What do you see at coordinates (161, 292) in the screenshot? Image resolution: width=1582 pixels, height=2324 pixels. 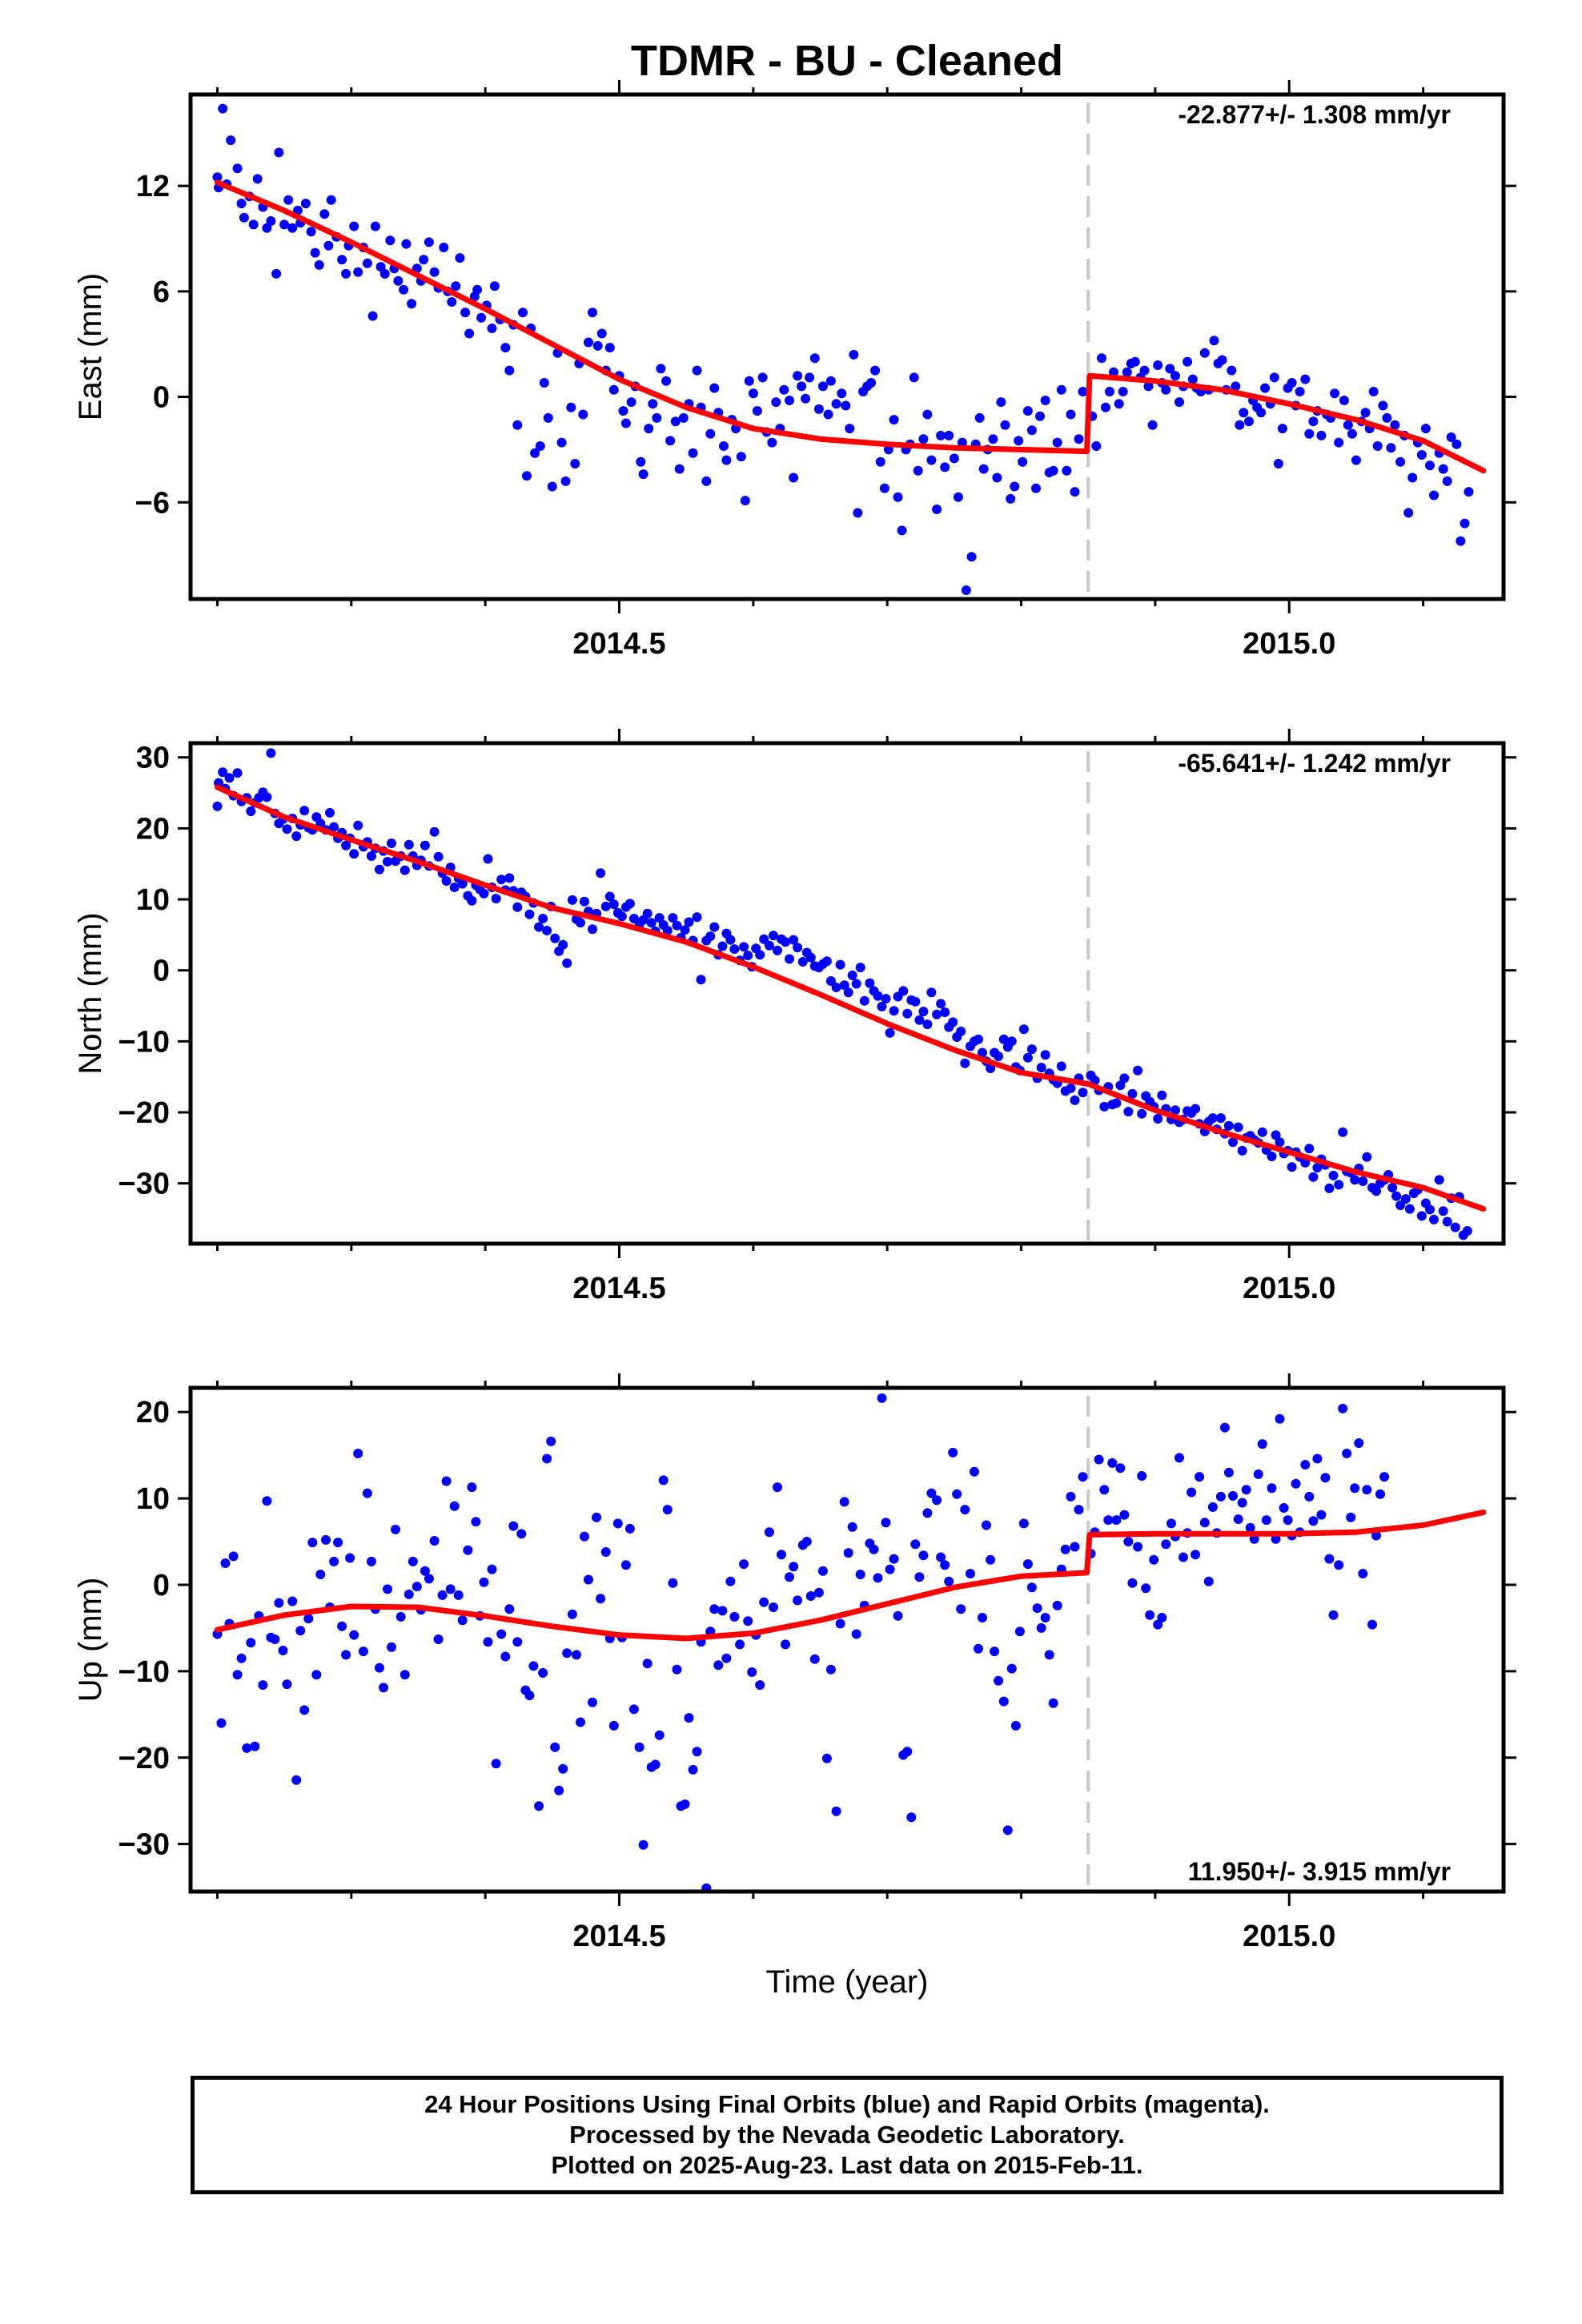 I see `y-tick-label: 6` at bounding box center [161, 292].